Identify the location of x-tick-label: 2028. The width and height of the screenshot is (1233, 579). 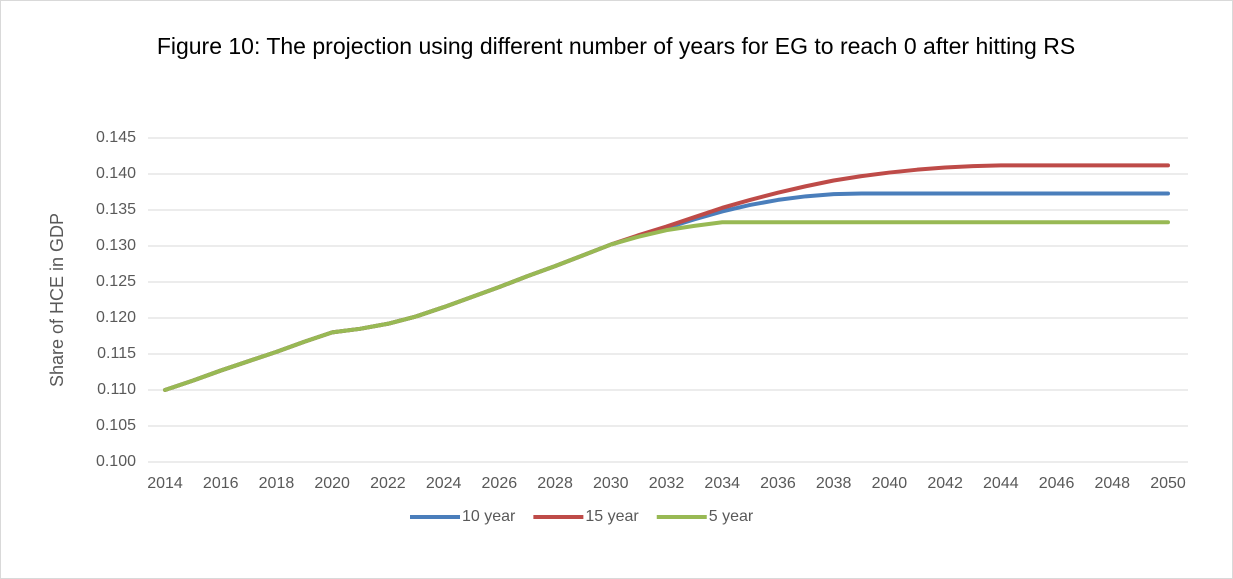
(555, 483).